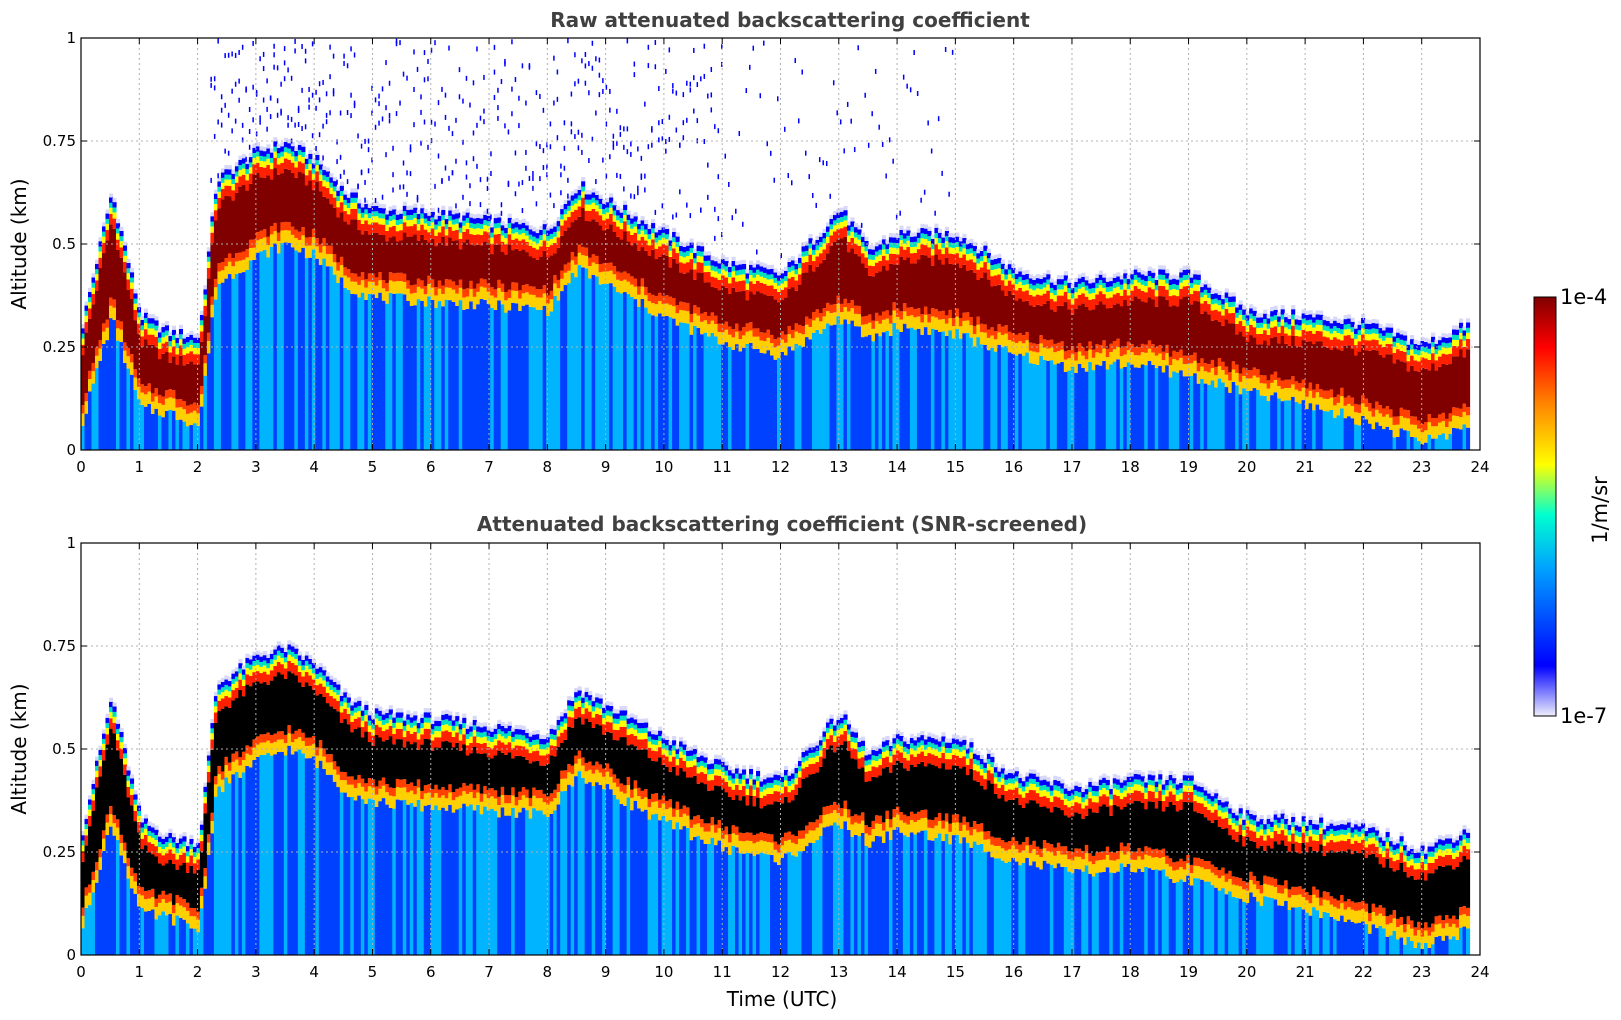 The height and width of the screenshot is (1020, 1621). What do you see at coordinates (838, 467) in the screenshot?
I see `x-tick-label: 13` at bounding box center [838, 467].